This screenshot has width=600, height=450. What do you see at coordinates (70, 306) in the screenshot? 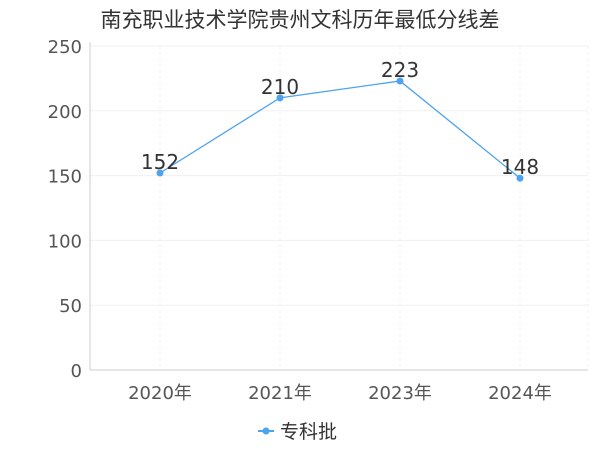
I see `y-tick-label: 50` at bounding box center [70, 306].